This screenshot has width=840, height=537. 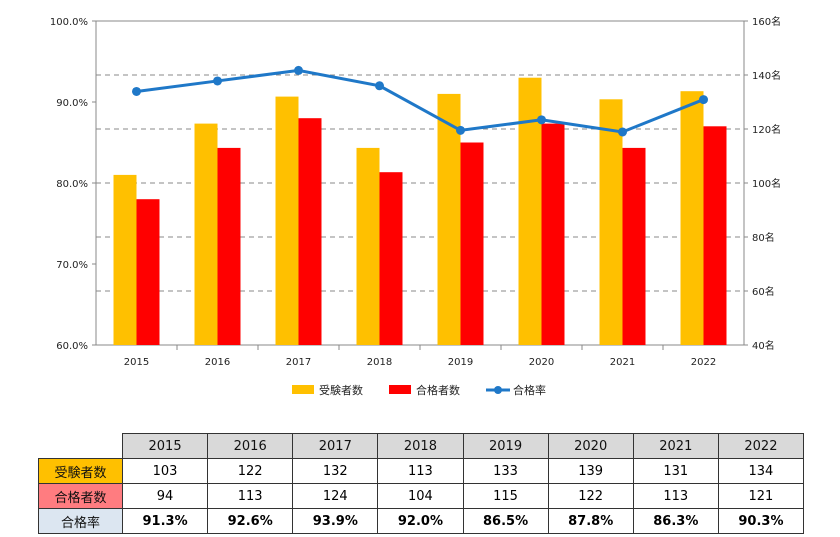 I want to click on table-header-year: 2021, so click(x=675, y=446).